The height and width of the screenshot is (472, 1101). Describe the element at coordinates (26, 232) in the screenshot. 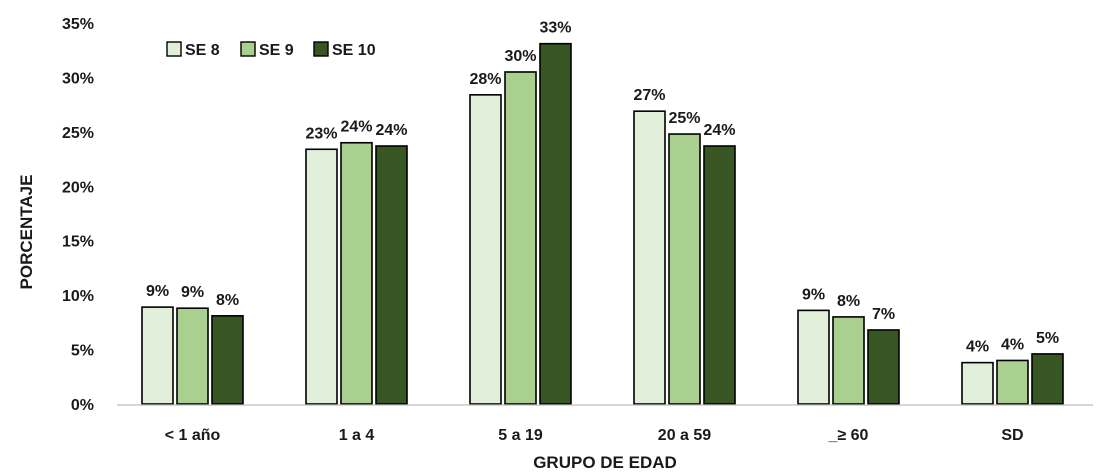

I see `y-axis-title: PORCENTAJE` at that location.